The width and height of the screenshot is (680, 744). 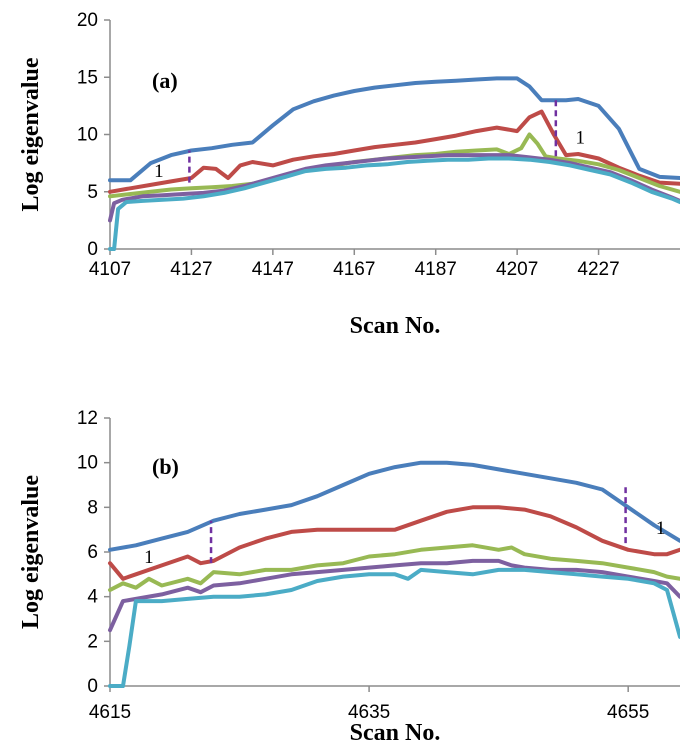 I want to click on x-tick-label: 4167, so click(x=354, y=269).